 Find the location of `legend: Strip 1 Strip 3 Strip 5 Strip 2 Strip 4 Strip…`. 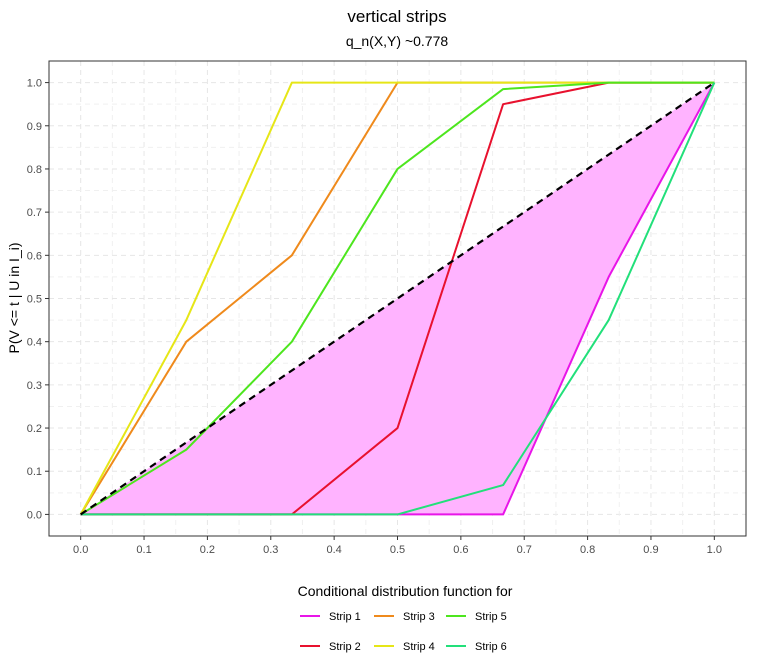

legend: Strip 1 Strip 3 Strip 5 Strip 2 Strip 4 Strip… is located at coordinates (403, 632).